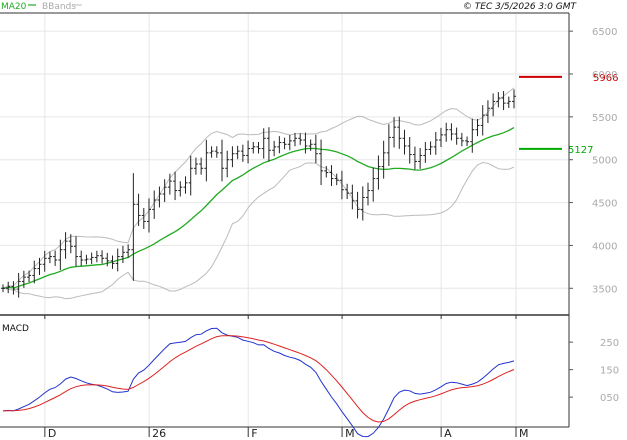 The width and height of the screenshot is (627, 440). I want to click on y-tick-label-4000: 4000, so click(604, 246).